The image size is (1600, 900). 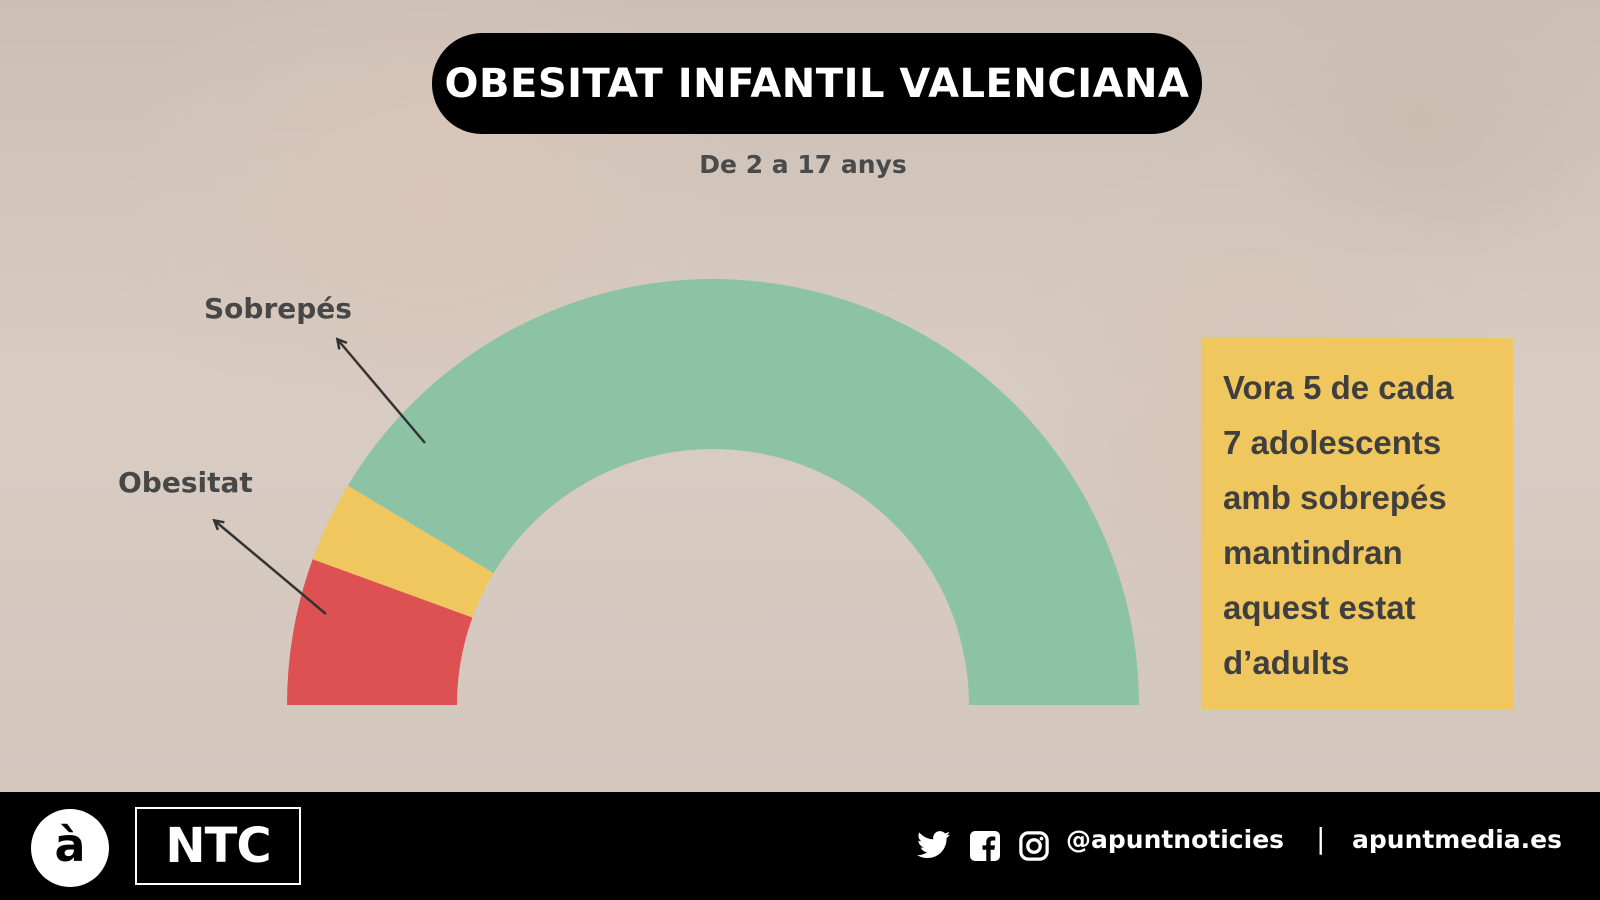 I want to click on page-title: OBESITAT INFANTIL VALENCIANA, so click(x=817, y=83).